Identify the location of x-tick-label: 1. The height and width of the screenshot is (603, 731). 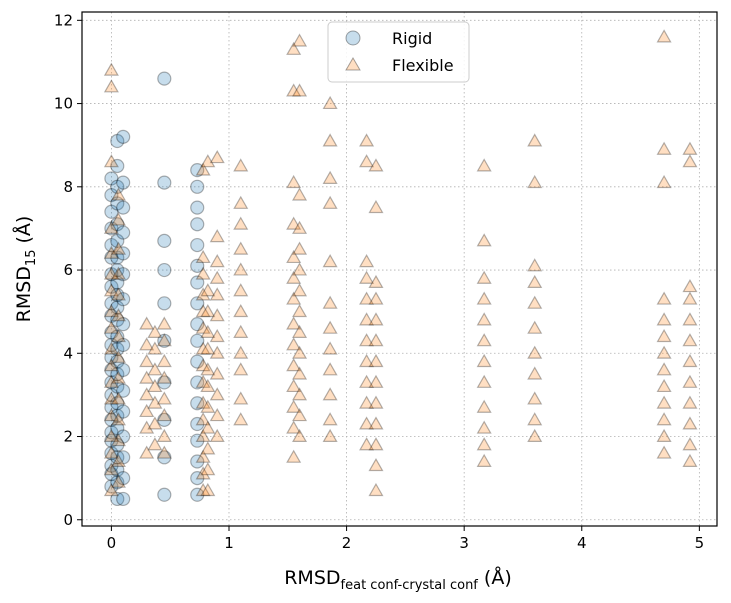
(229, 543).